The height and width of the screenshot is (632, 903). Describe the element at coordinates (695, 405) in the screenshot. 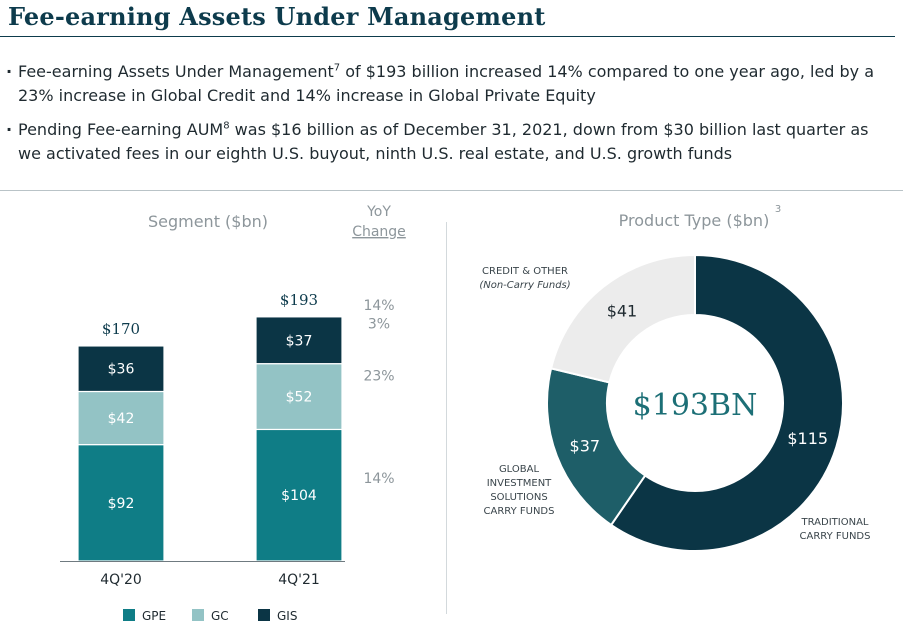

I see `donut-center-label: $193BN` at that location.